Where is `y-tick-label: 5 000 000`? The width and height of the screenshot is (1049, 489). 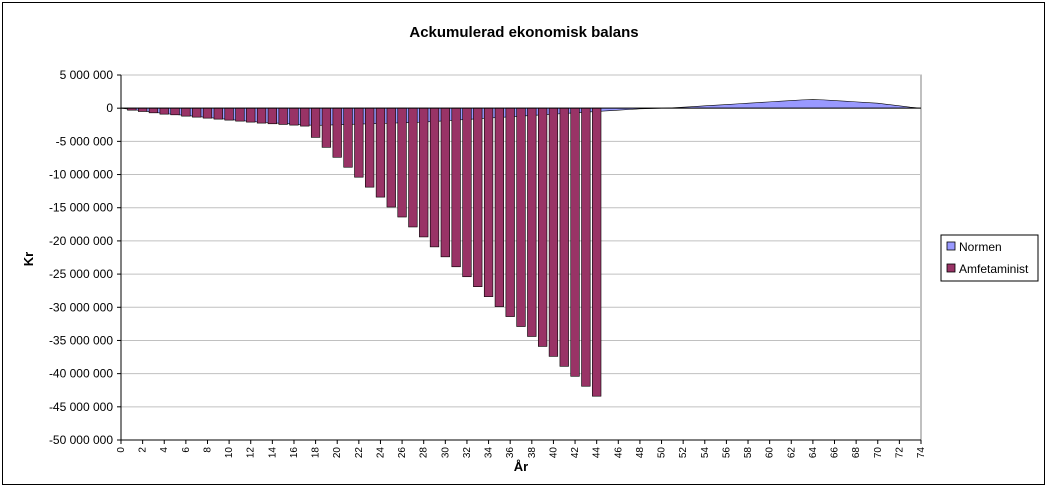 y-tick-label: 5 000 000 is located at coordinates (87, 75).